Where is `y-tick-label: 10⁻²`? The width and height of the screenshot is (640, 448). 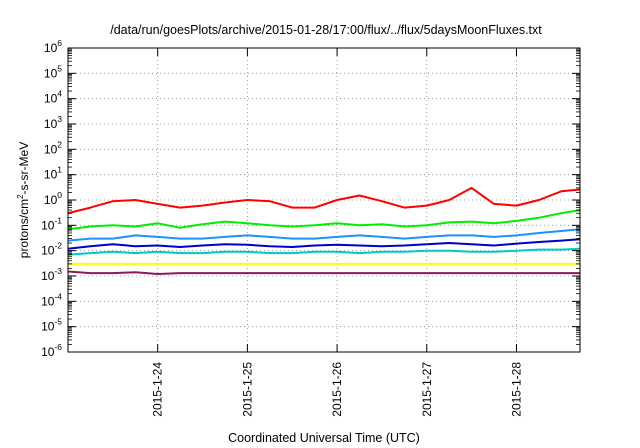 y-tick-label: 10⁻² is located at coordinates (51, 249).